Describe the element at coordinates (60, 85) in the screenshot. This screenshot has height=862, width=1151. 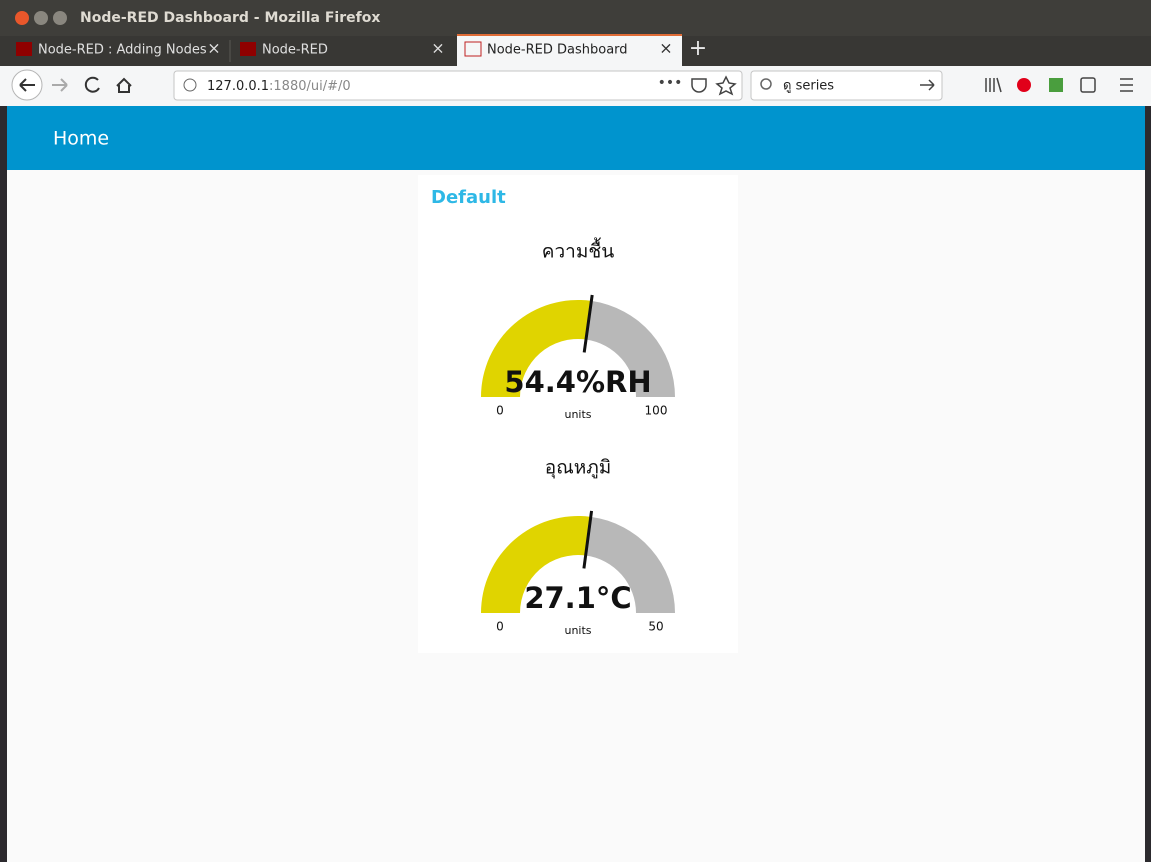
I see `forward-button` at that location.